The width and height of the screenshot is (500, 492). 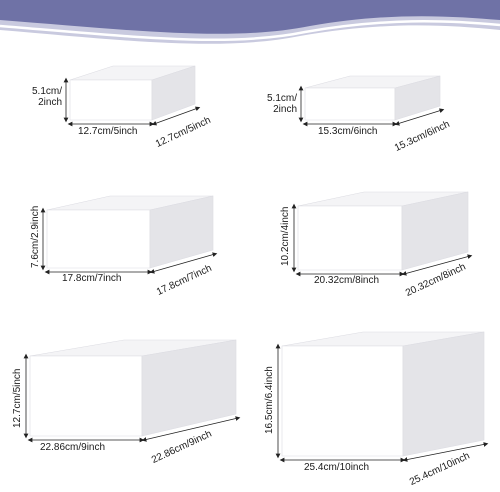 What do you see at coordinates (348, 131) in the screenshot?
I see `box-2-width-label: 15.3cm/6inch` at bounding box center [348, 131].